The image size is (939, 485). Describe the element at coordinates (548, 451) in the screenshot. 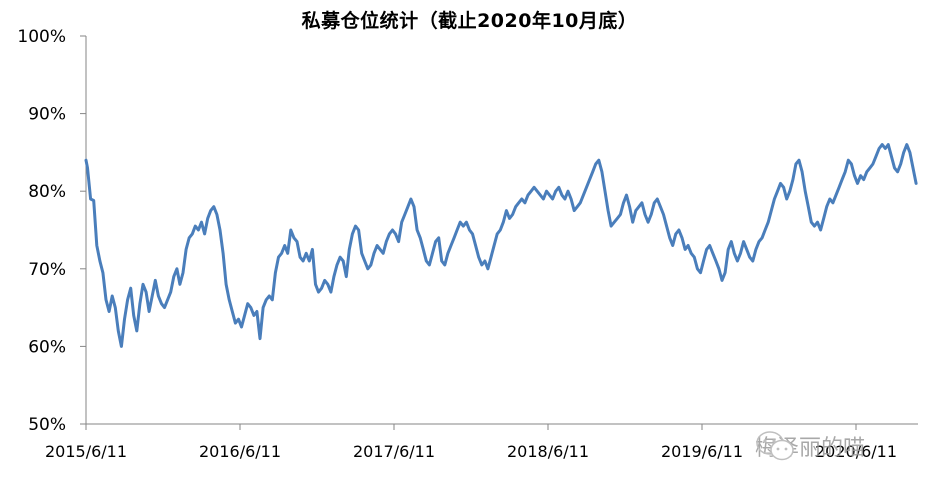

I see `x-tick-label: 2018/6/11` at that location.